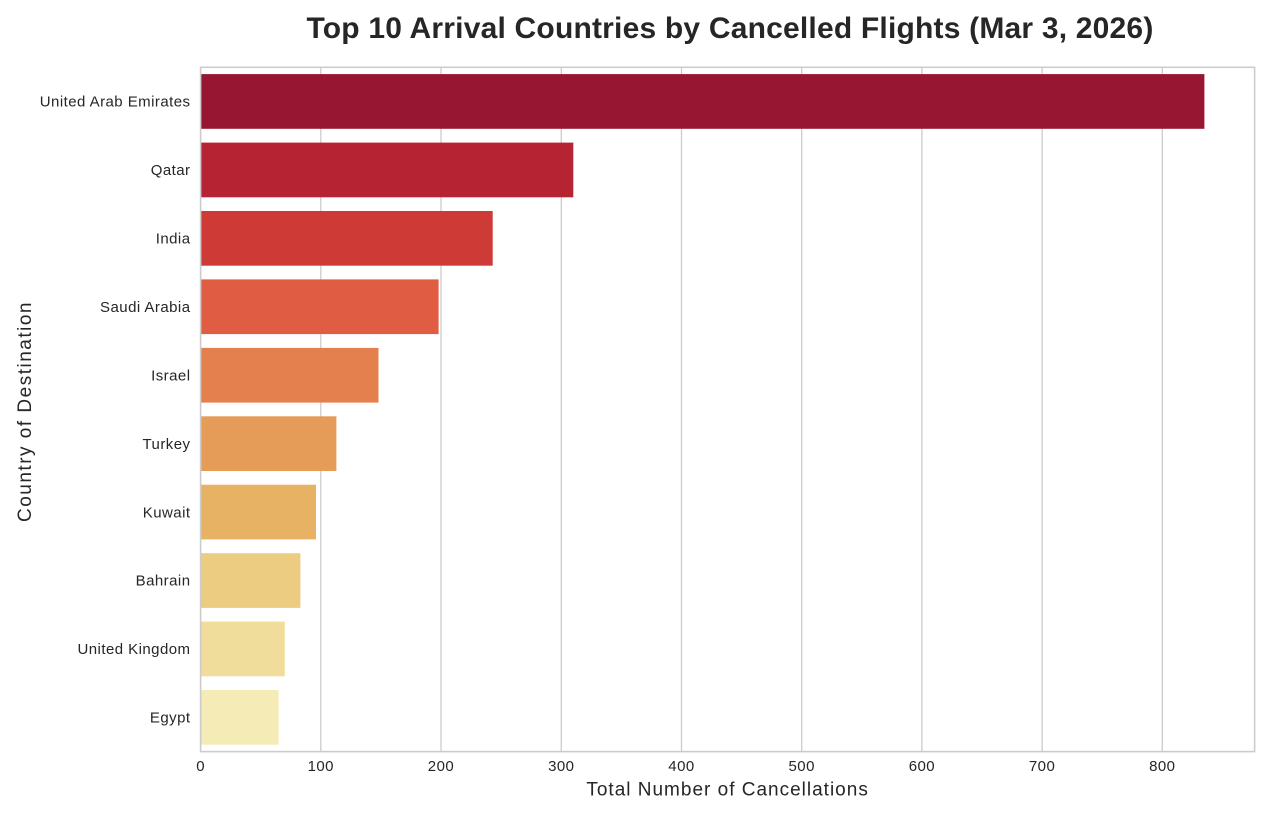  What do you see at coordinates (1042, 766) in the screenshot?
I see `svg-text: 700` at bounding box center [1042, 766].